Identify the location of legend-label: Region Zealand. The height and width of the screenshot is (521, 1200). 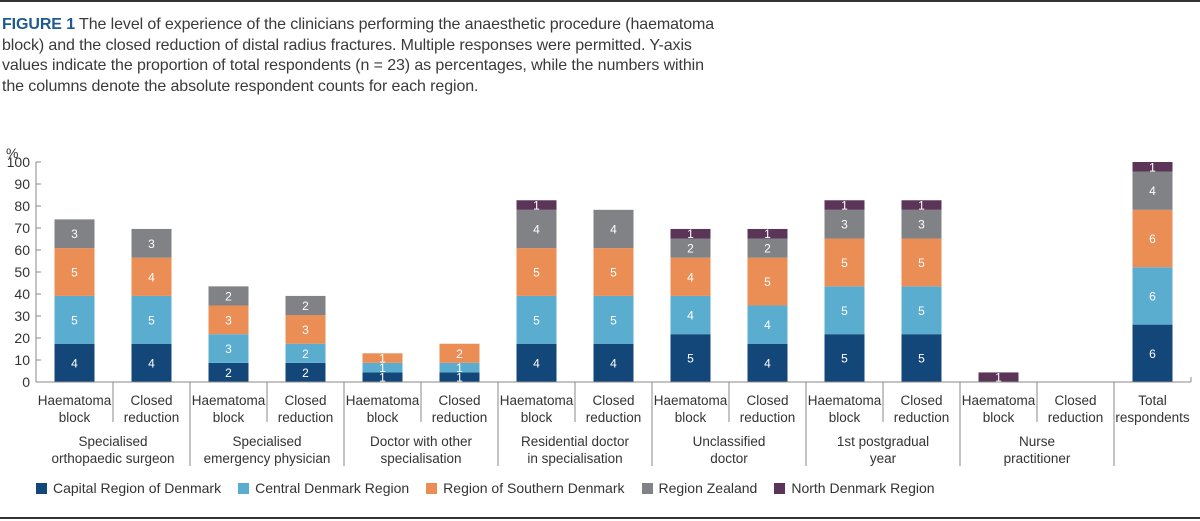
(708, 488).